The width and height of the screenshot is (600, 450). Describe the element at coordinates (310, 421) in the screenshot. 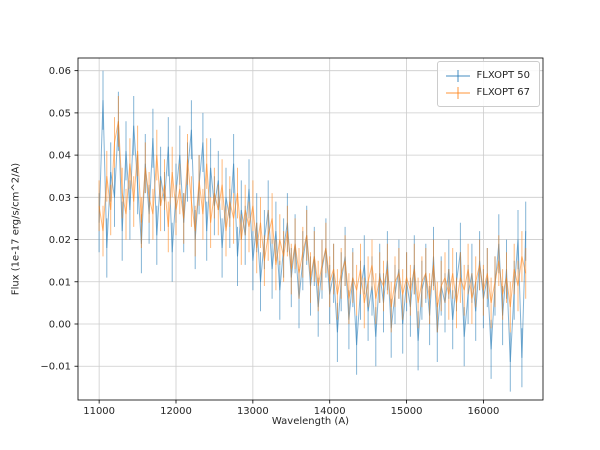

I see `x-axis-label: Wavelength (A)` at that location.